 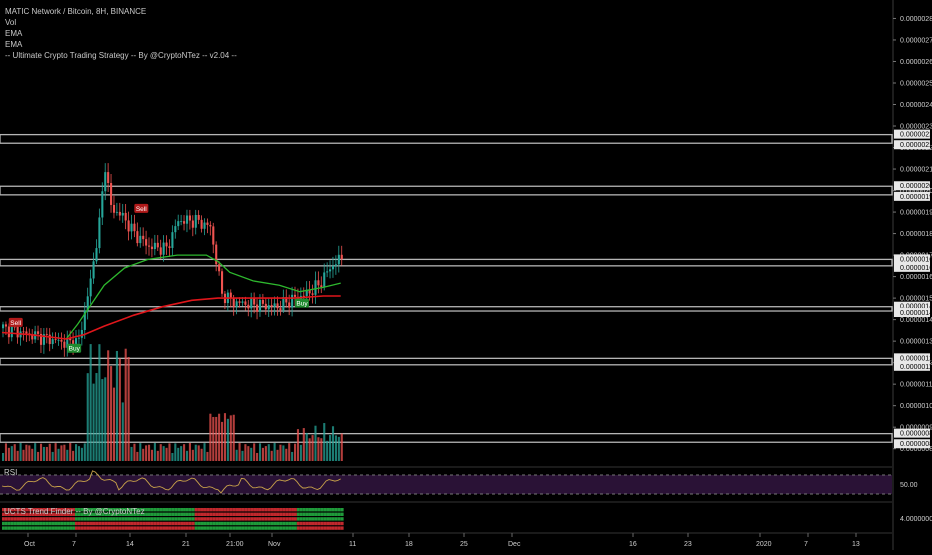 I want to click on legend-vol: Vol, so click(x=11, y=22).